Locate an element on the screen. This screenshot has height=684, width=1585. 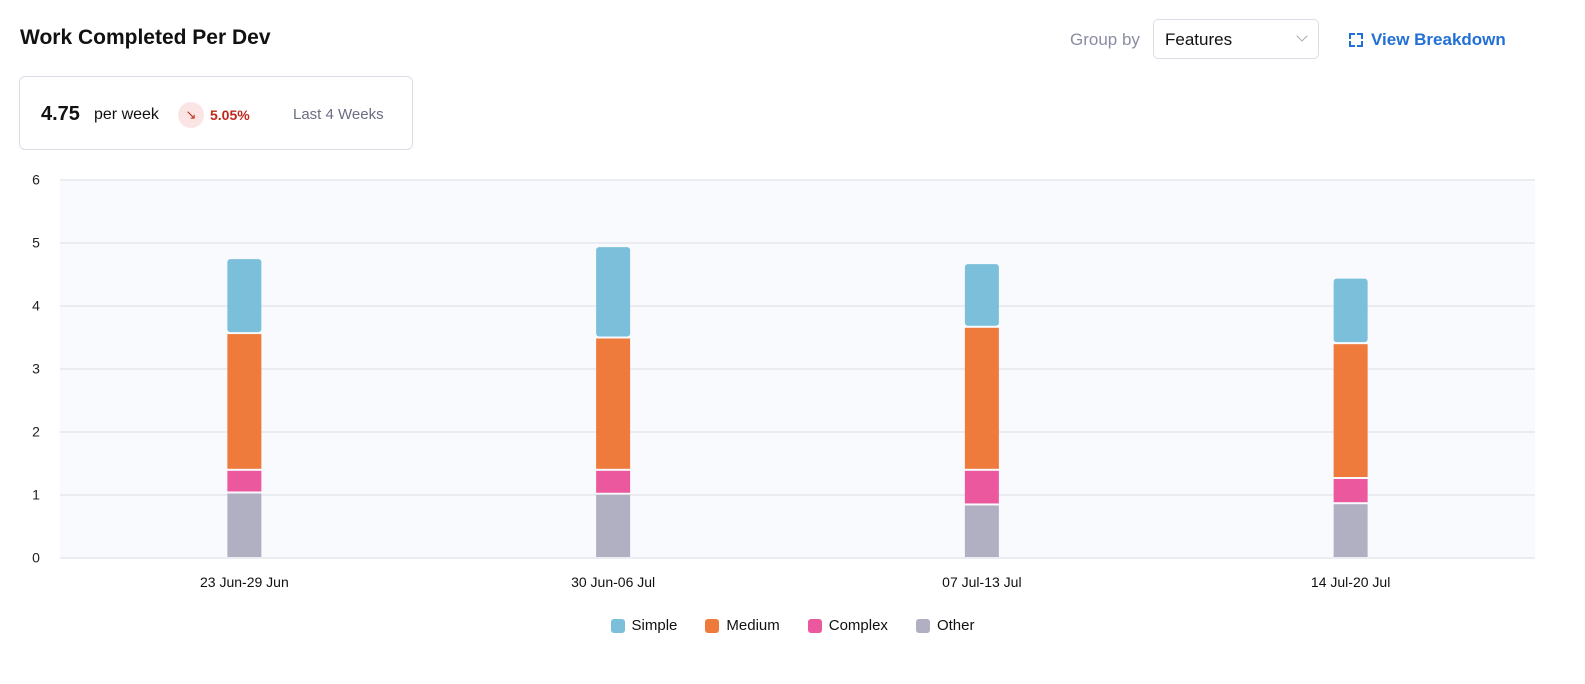
legend-item-other: Other is located at coordinates (945, 625).